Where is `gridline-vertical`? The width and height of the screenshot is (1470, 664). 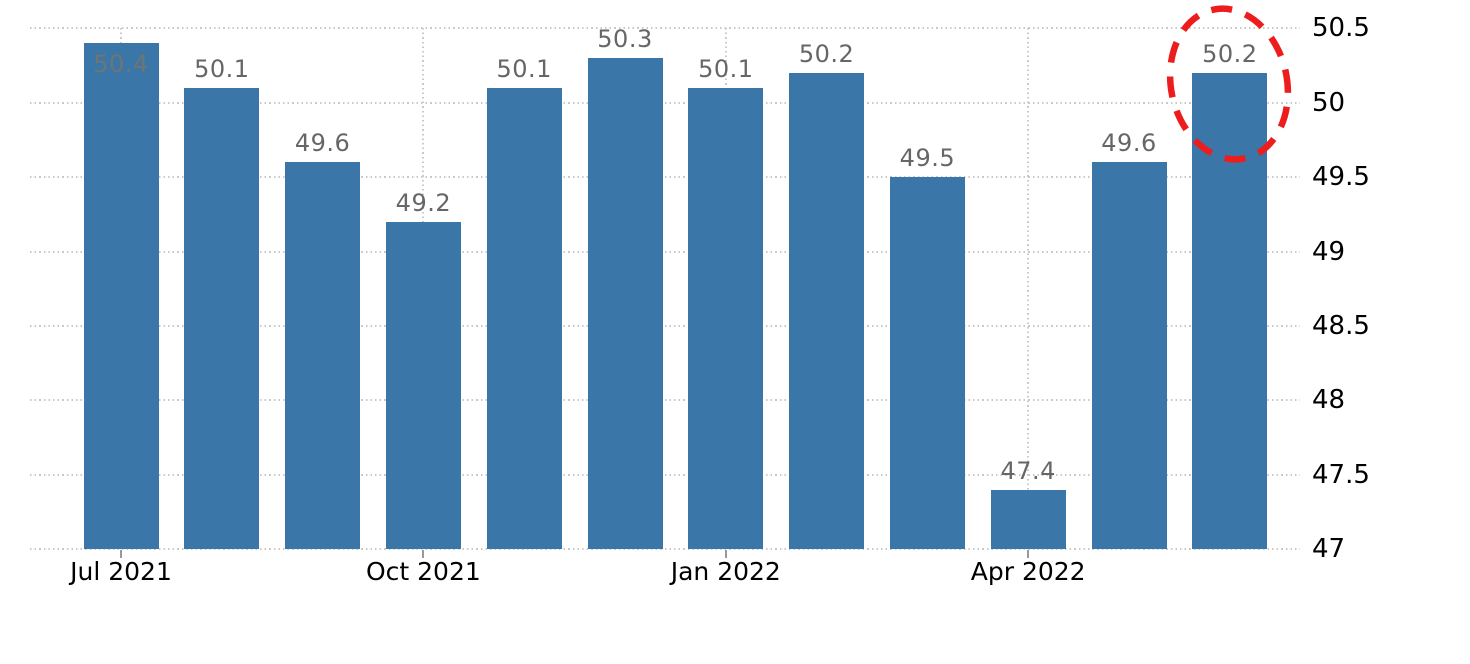 gridline-vertical is located at coordinates (1028, 288).